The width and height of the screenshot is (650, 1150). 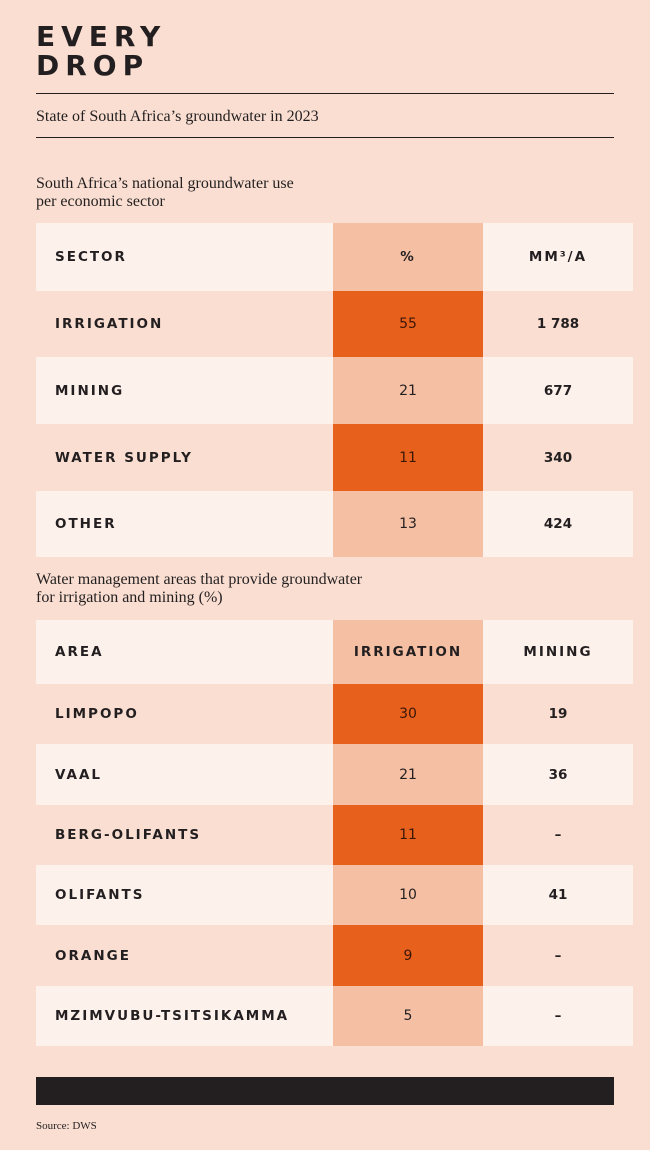 I want to click on table-header-row: AREA IRRIGATION MINING, so click(x=334, y=652).